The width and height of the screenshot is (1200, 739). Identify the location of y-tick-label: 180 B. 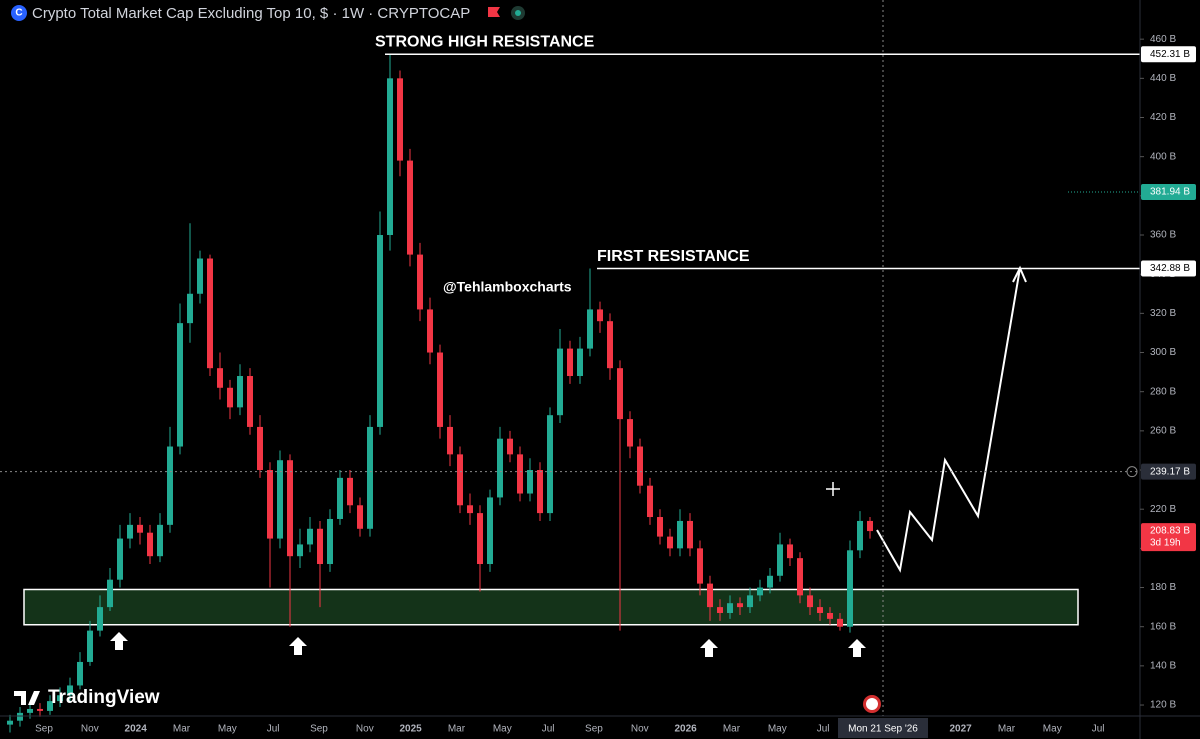
(1163, 587).